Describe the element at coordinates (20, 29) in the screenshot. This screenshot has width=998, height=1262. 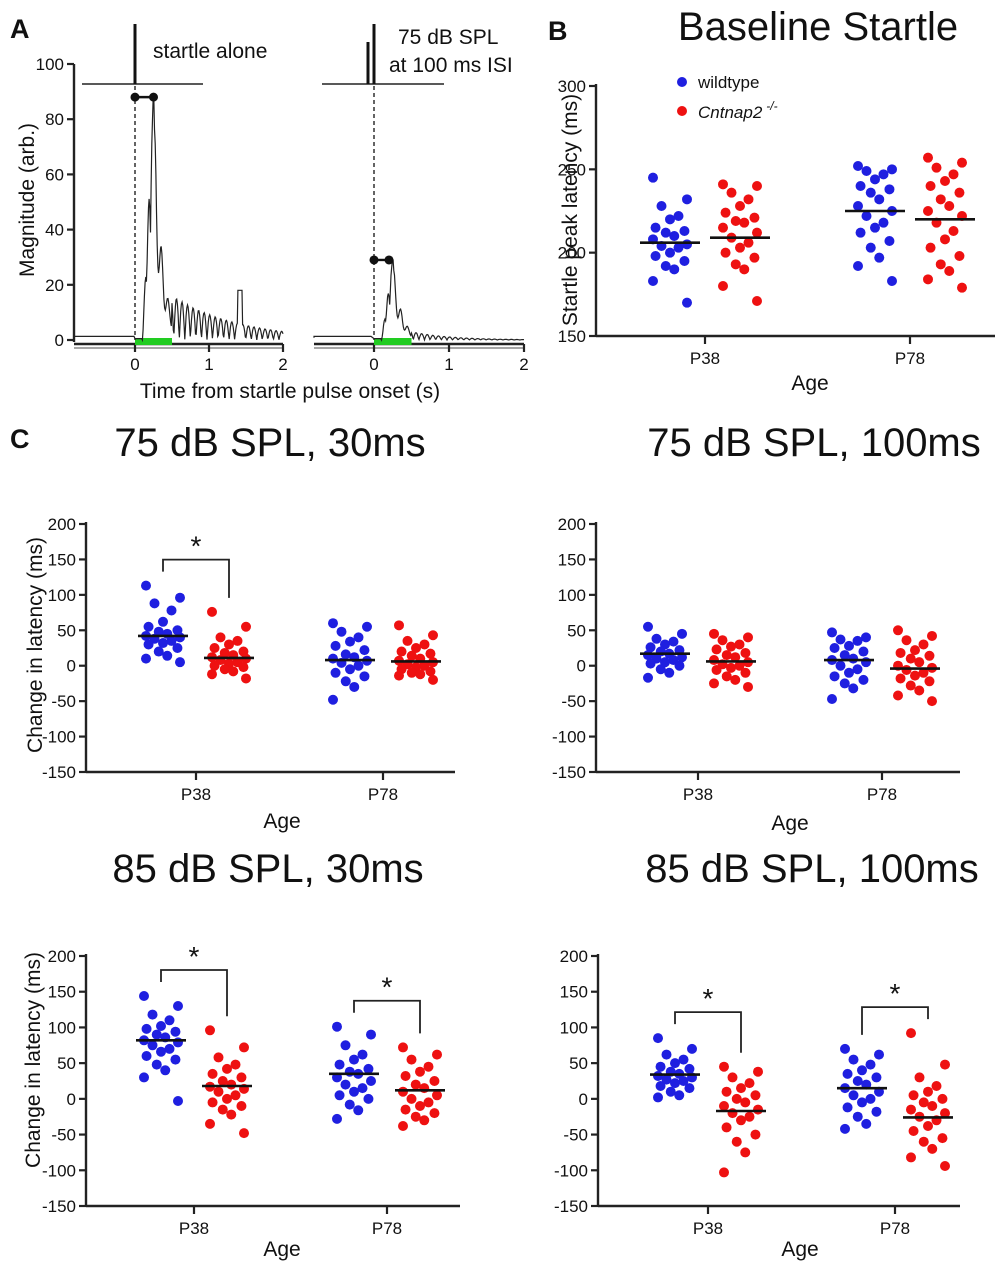
I see `panel-label-a: A` at that location.